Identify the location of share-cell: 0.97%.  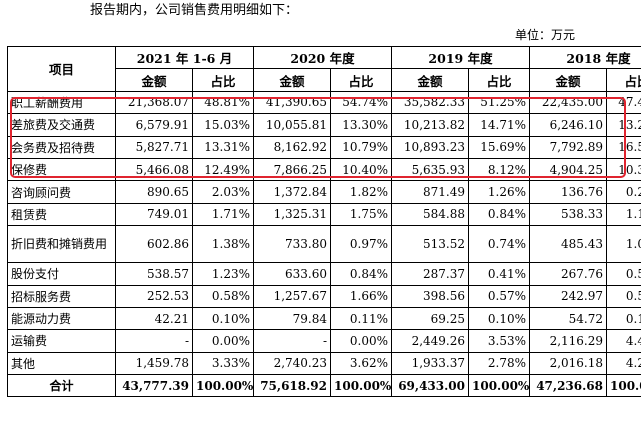
(361, 244).